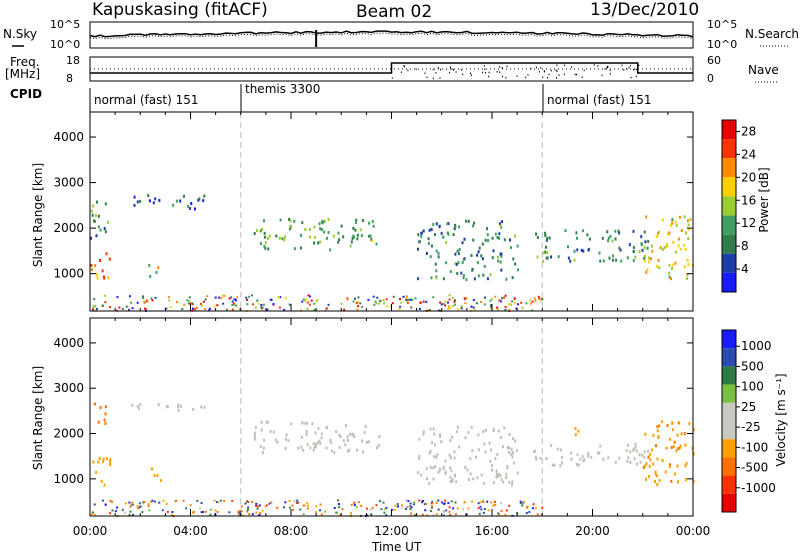  I want to click on velocity-colorbar-tick-label: 25, so click(748, 407).